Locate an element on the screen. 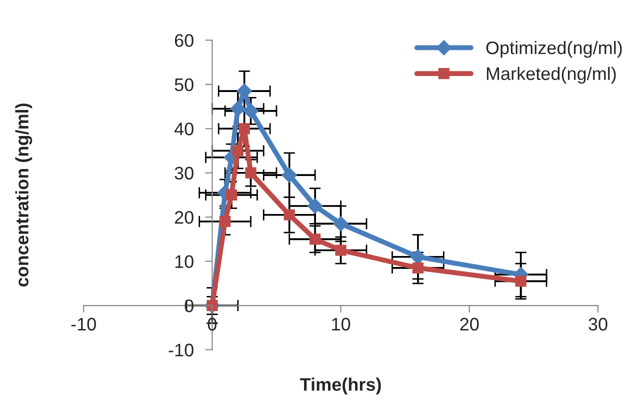 This screenshot has height=402, width=643. y-tick-label: 10 is located at coordinates (184, 261).